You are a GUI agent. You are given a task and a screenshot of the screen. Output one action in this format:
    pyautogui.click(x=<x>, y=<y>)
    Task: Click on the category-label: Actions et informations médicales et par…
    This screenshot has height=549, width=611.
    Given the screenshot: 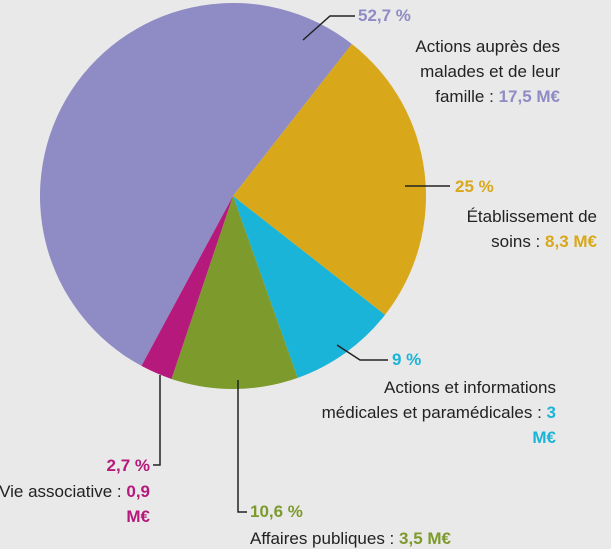 What is the action you would take?
    pyautogui.click(x=436, y=412)
    